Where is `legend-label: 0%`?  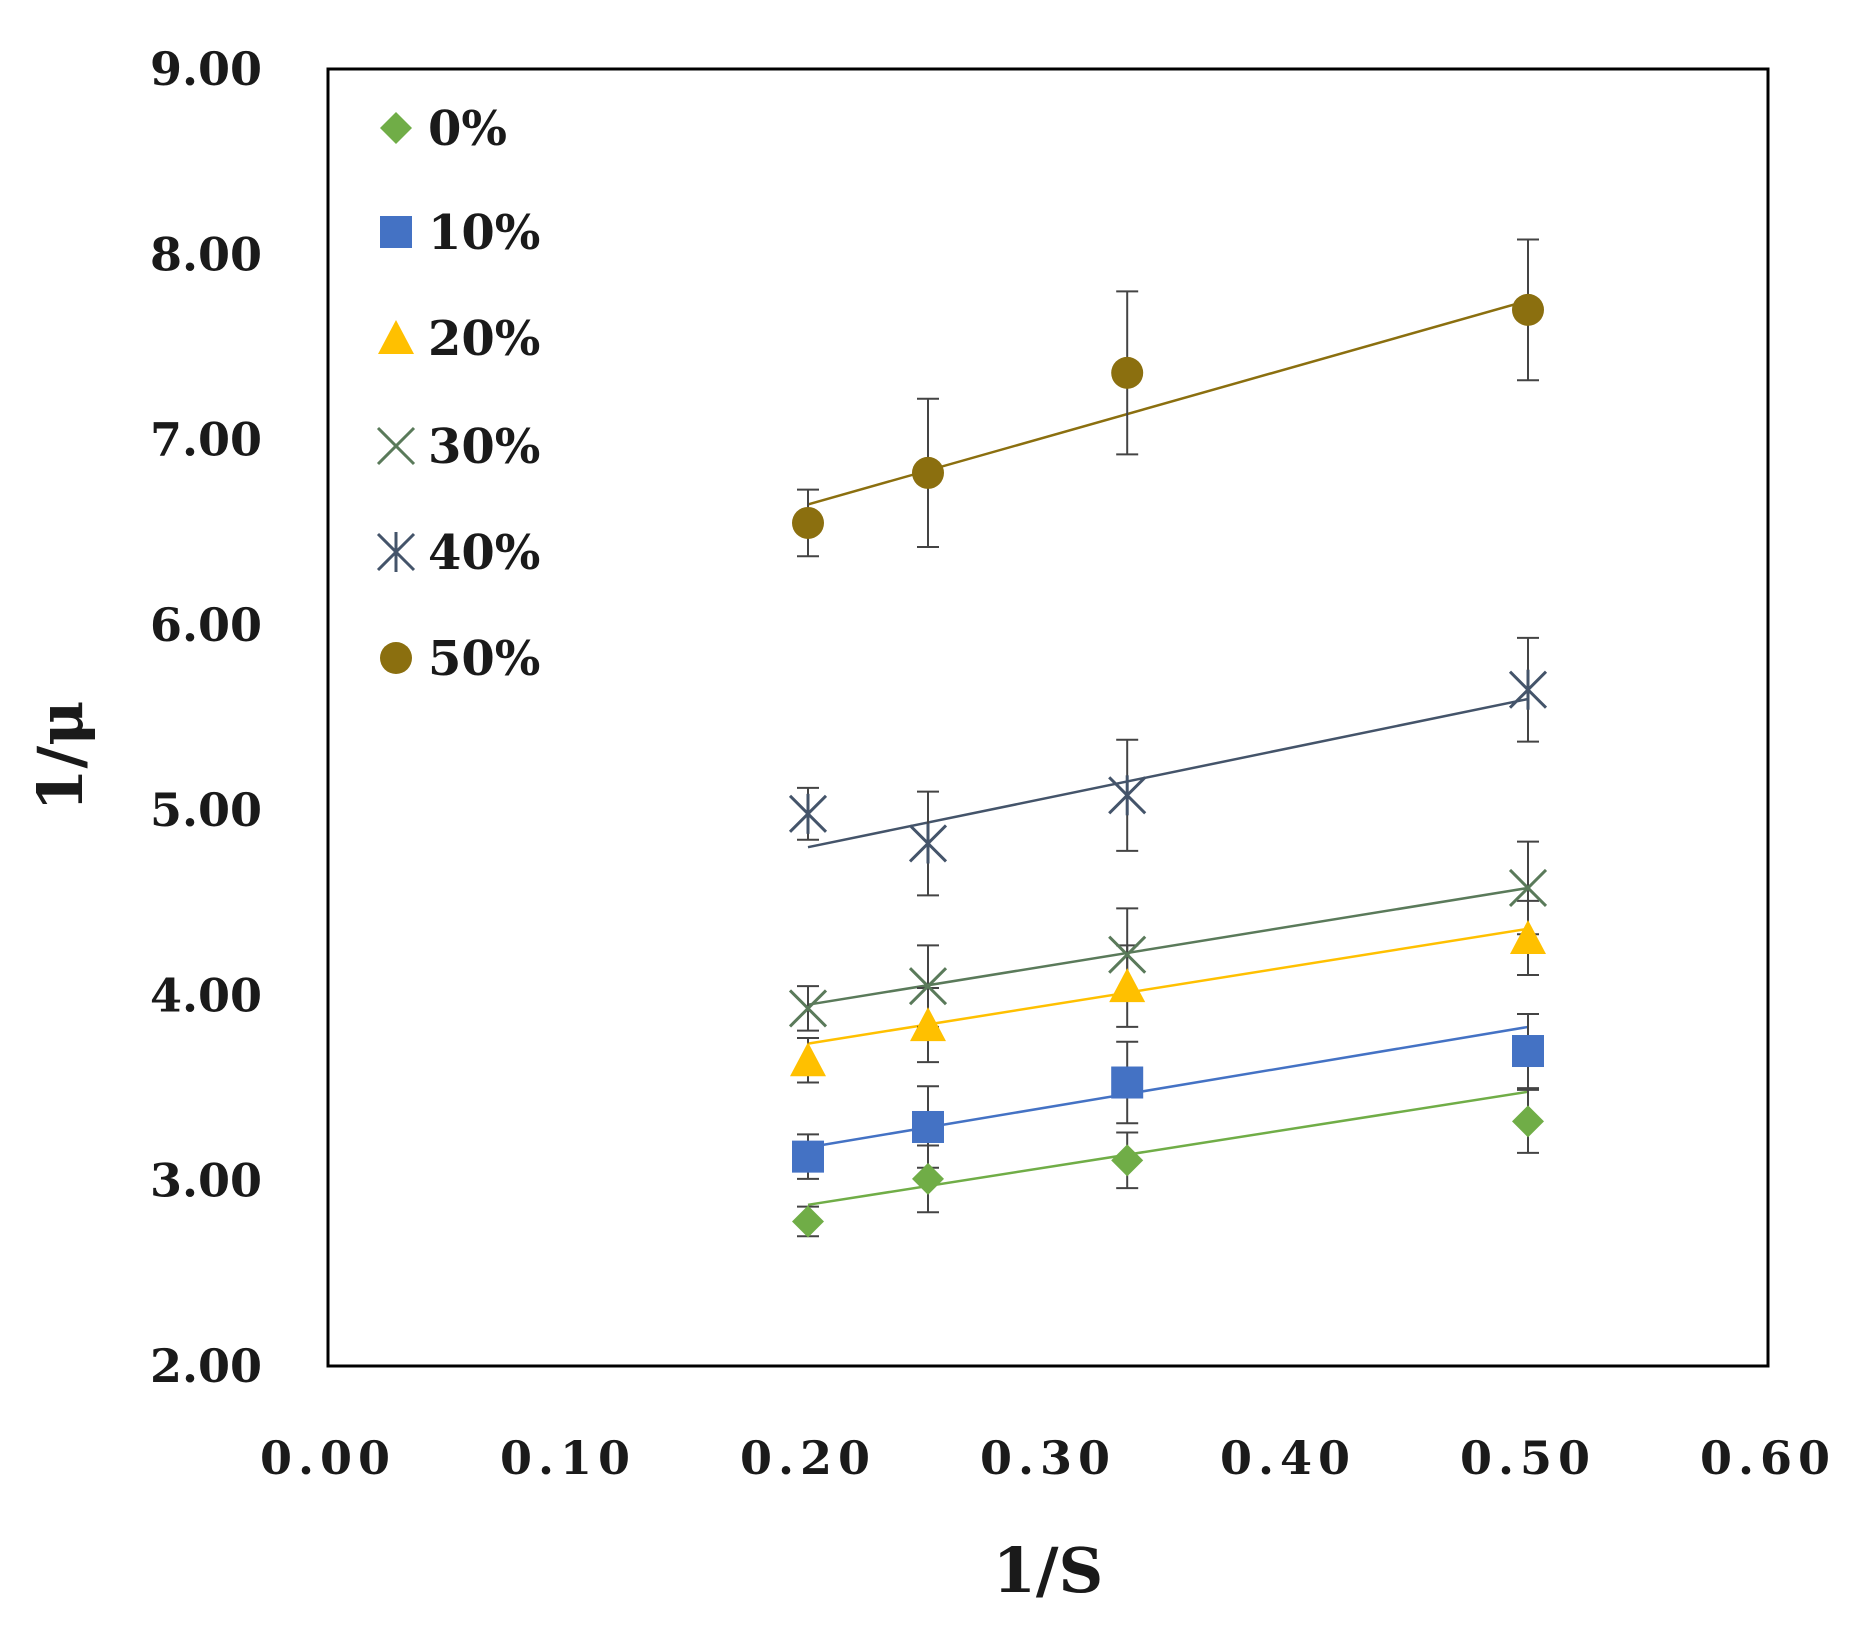 legend-label: 0% is located at coordinates (467, 129).